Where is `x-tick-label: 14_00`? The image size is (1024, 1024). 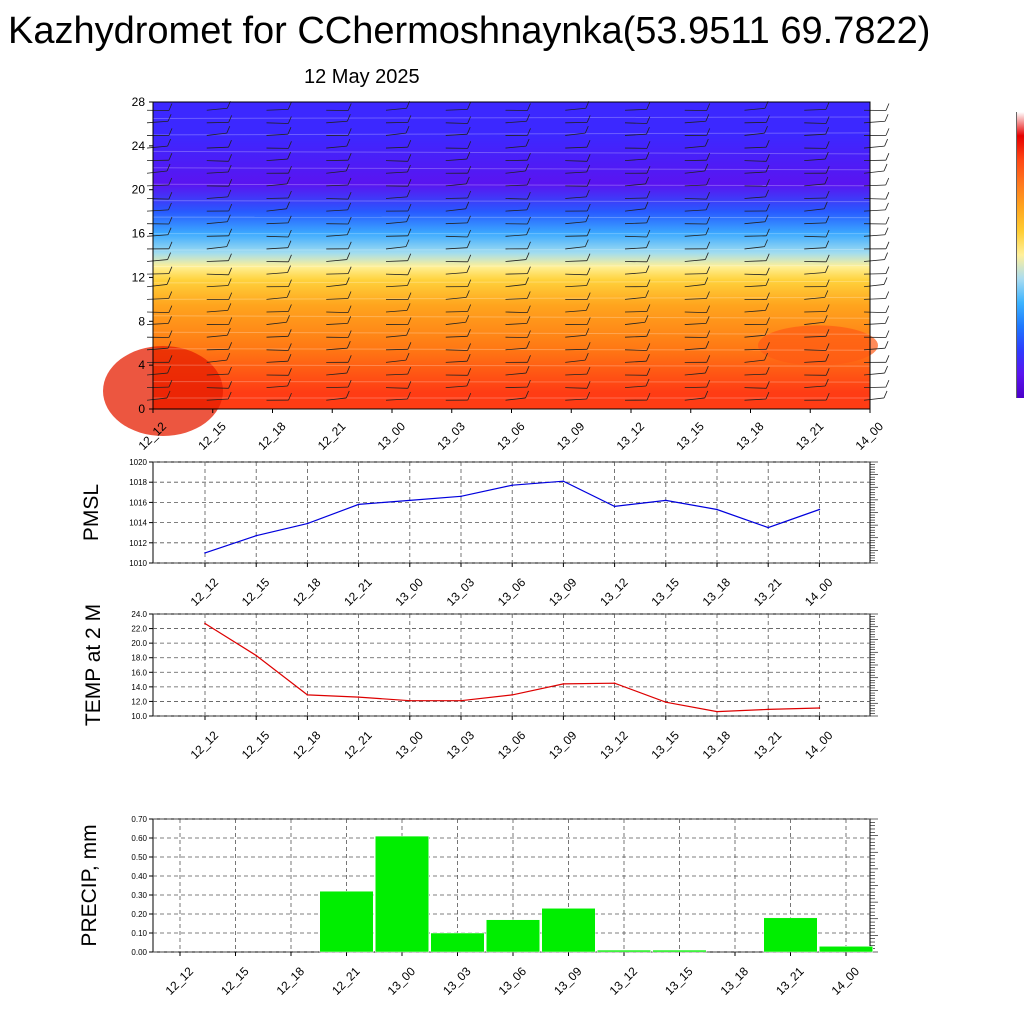
x-tick-label: 14_00 is located at coordinates (819, 592).